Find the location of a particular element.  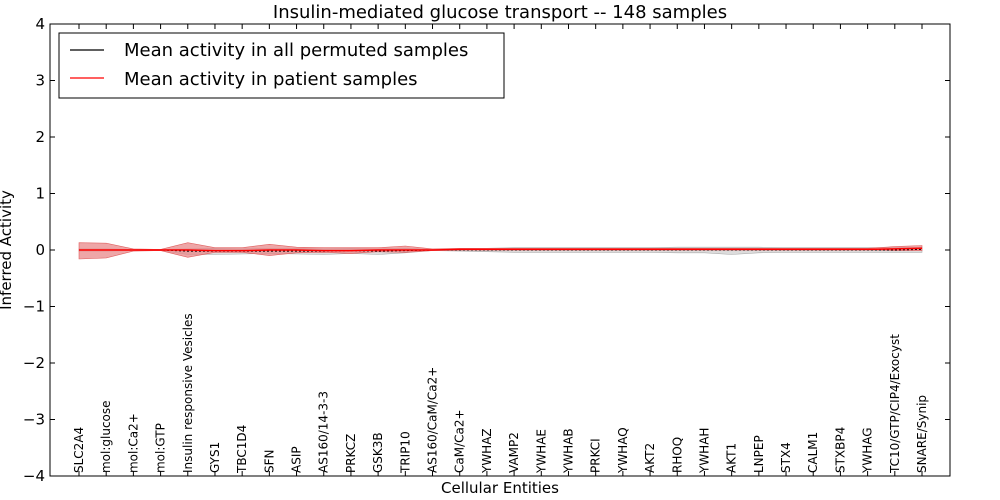

x-tick-label: CALM1 is located at coordinates (813, 452).